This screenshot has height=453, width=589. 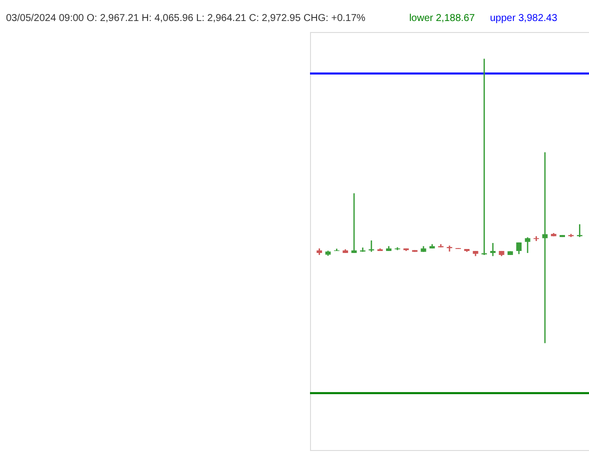 I want to click on text: 03/05/2024 09:00 O: 2,967.21 H: 4,065.96 L: 2,964.21 C: 2,972.95 CHG: +0.17%, so click(x=186, y=18).